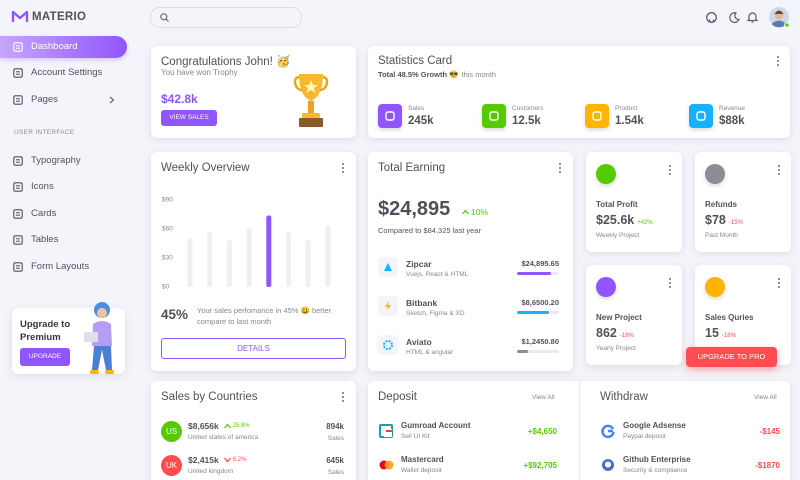 The width and height of the screenshot is (800, 480). I want to click on search-icon, so click(164, 17).